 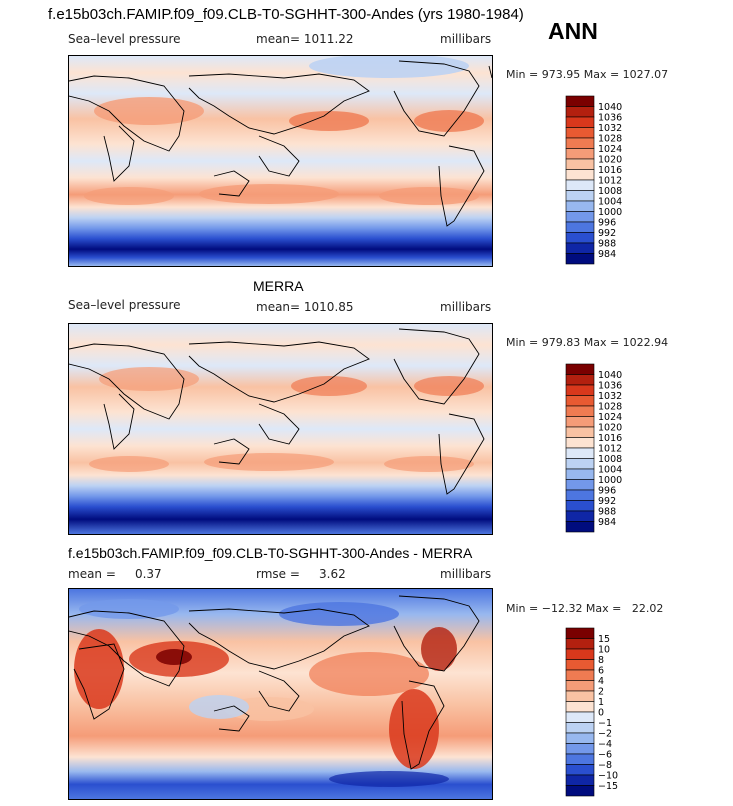 What do you see at coordinates (466, 574) in the screenshot?
I see `panel3-units: millibars` at bounding box center [466, 574].